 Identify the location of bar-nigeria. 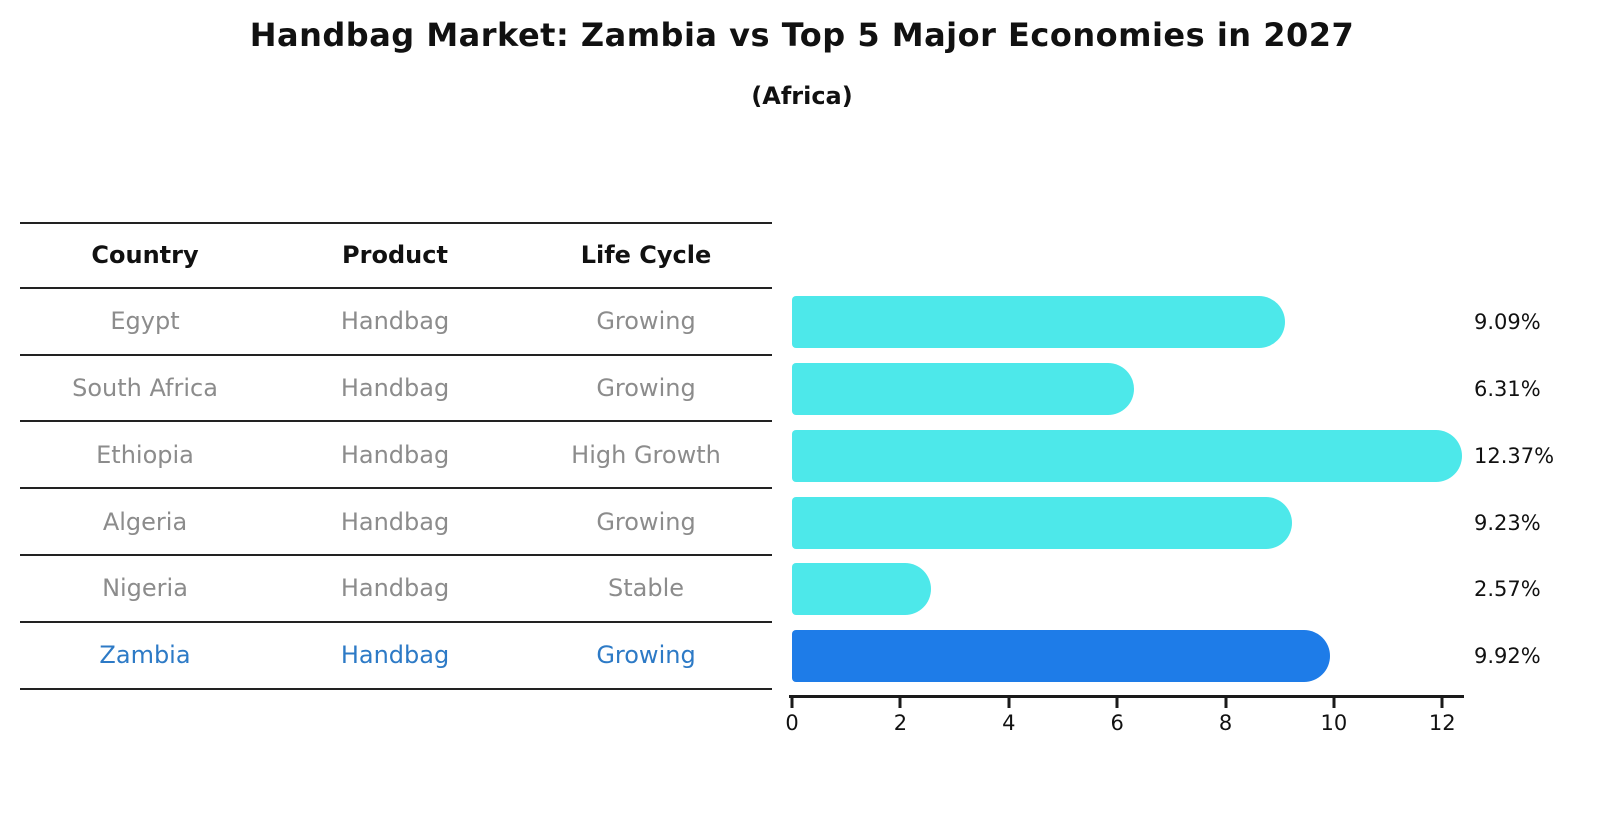
(862, 589).